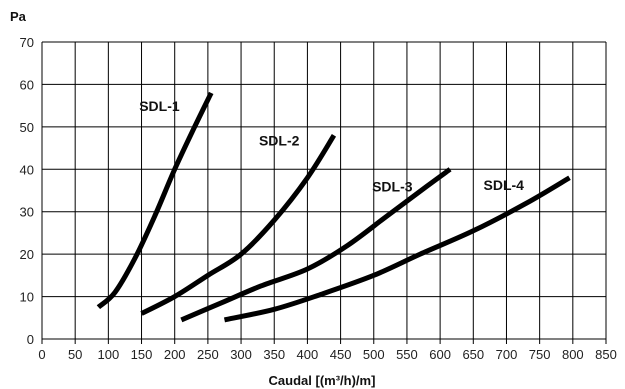  I want to click on series-label-sdl-3: SDL-3, so click(392, 186).